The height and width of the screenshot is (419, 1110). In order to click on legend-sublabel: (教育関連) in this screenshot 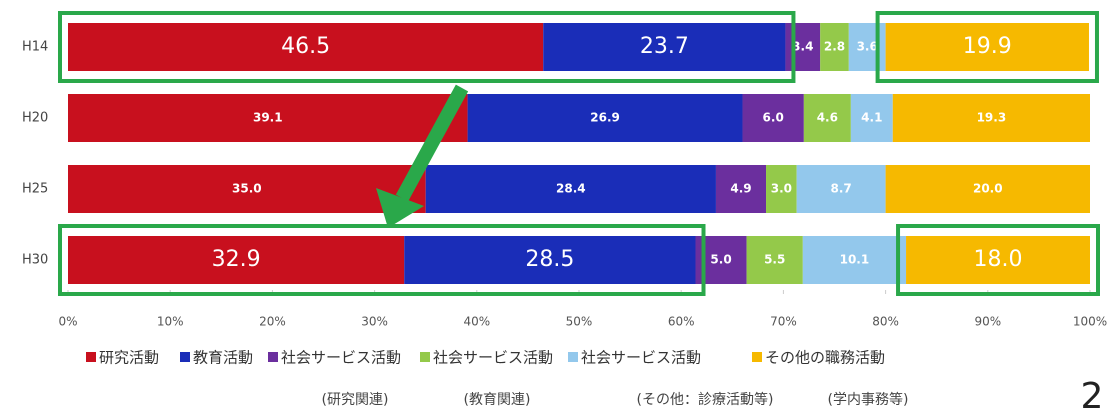, I will do `click(497, 400)`.